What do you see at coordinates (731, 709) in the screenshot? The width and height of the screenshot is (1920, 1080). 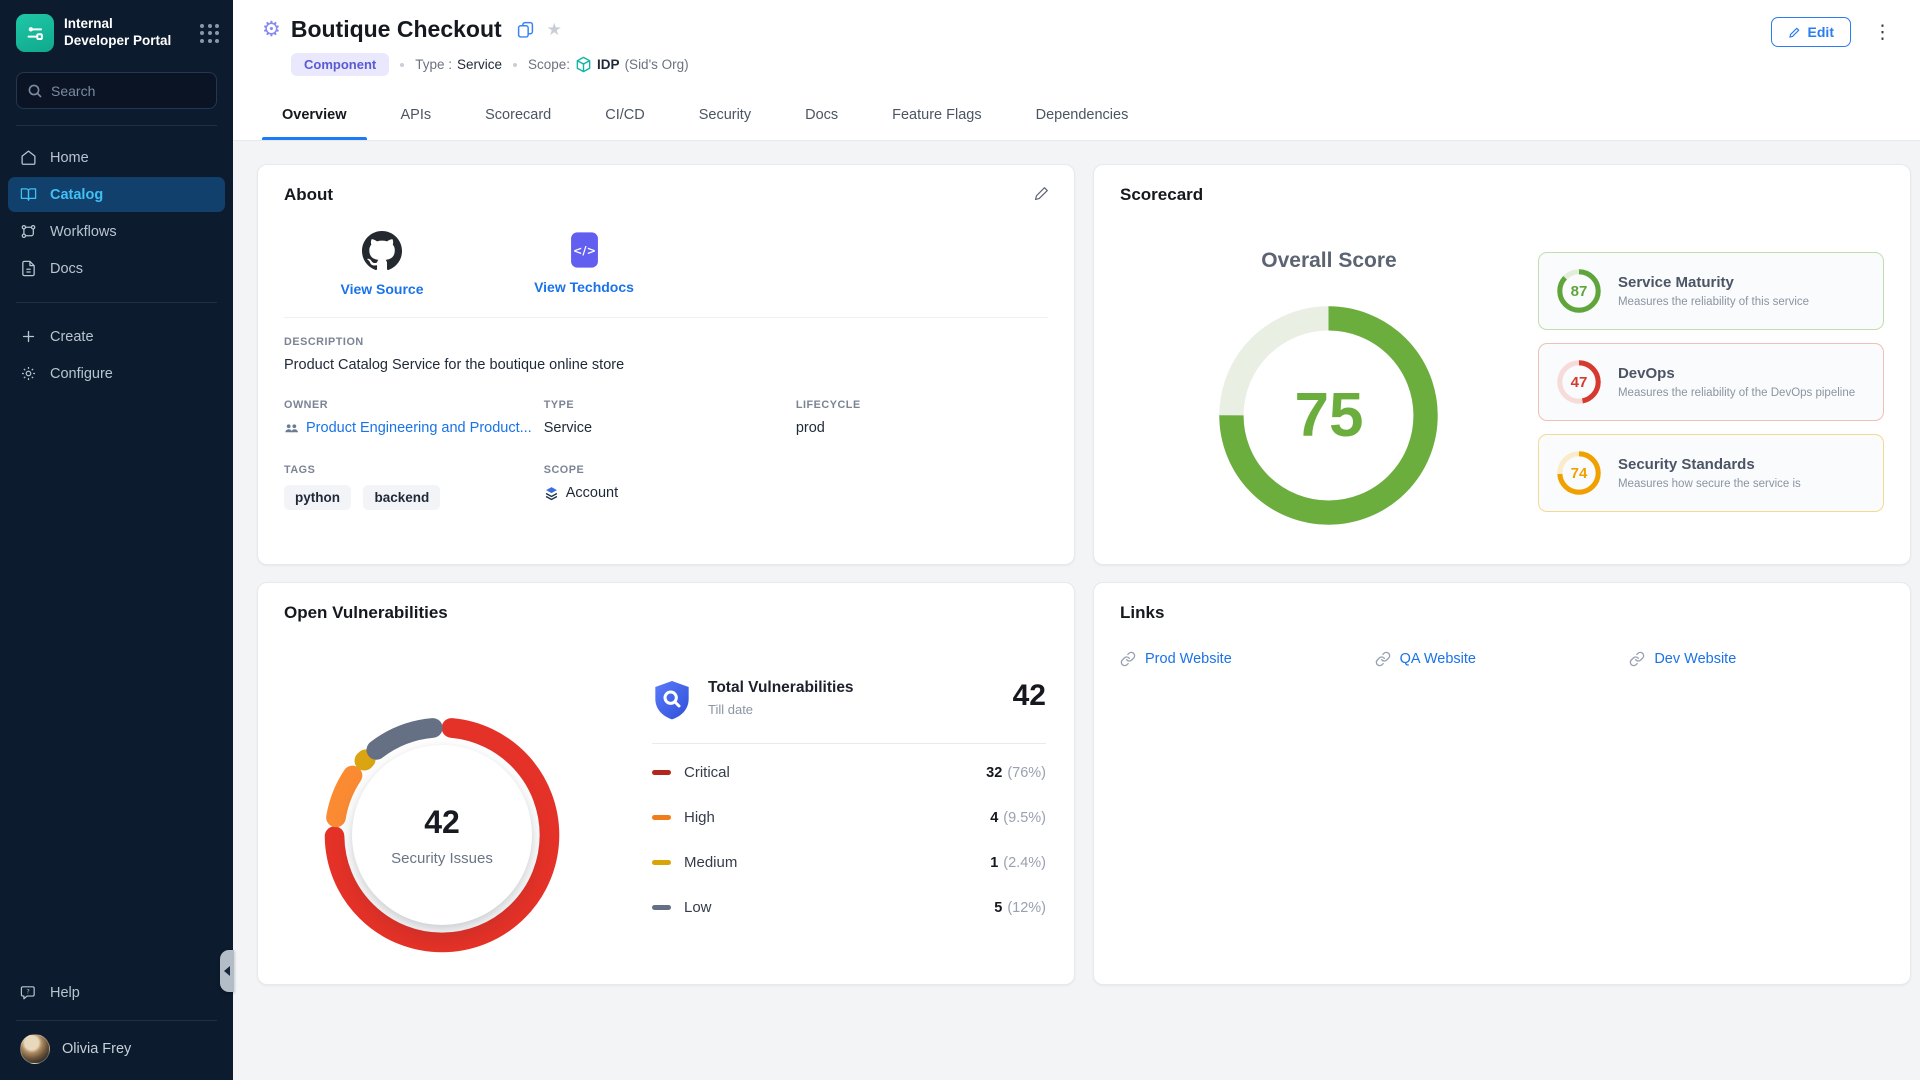 I see `till-date-label: Till date` at bounding box center [731, 709].